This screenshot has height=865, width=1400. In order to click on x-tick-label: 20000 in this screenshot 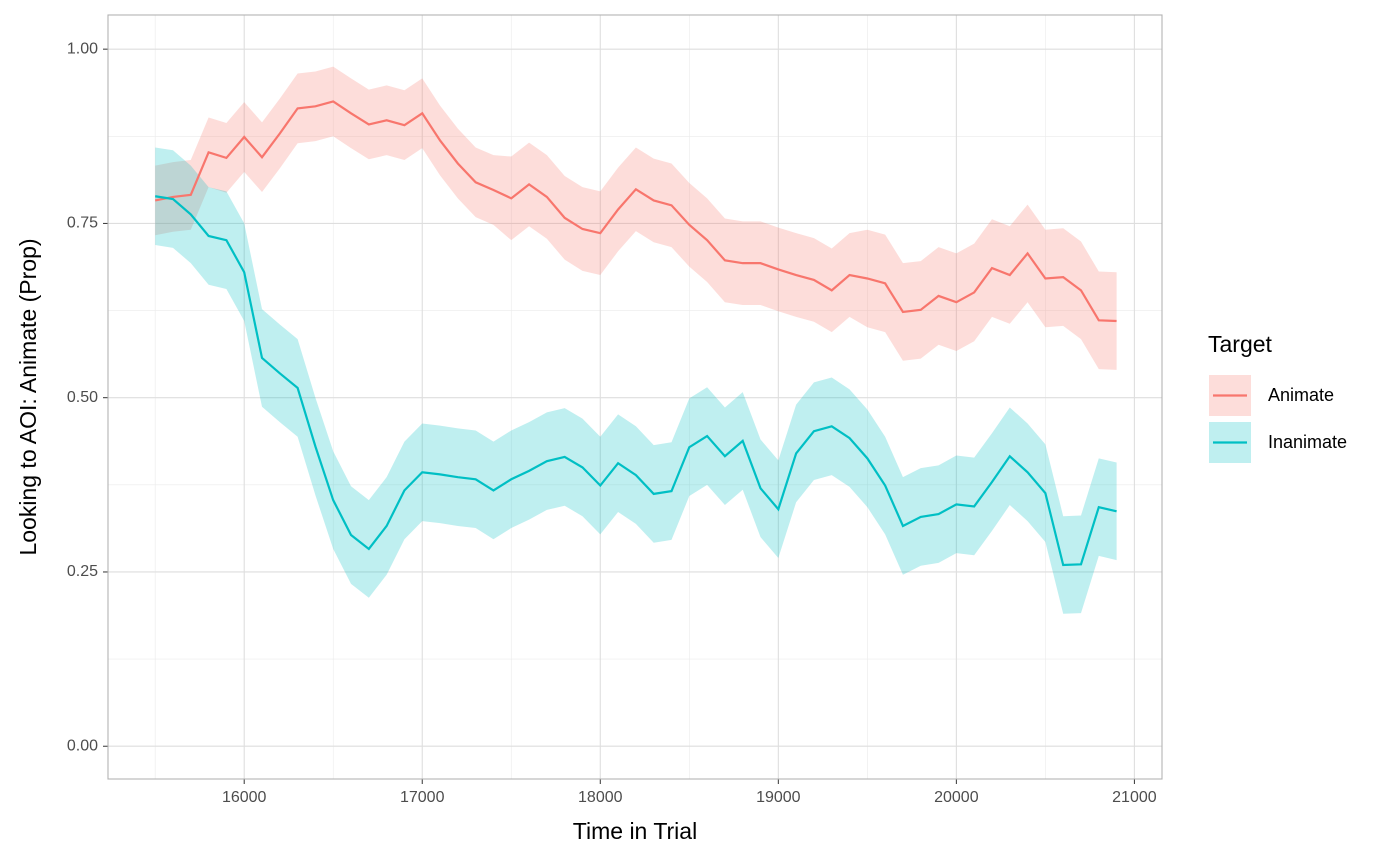, I will do `click(956, 797)`.